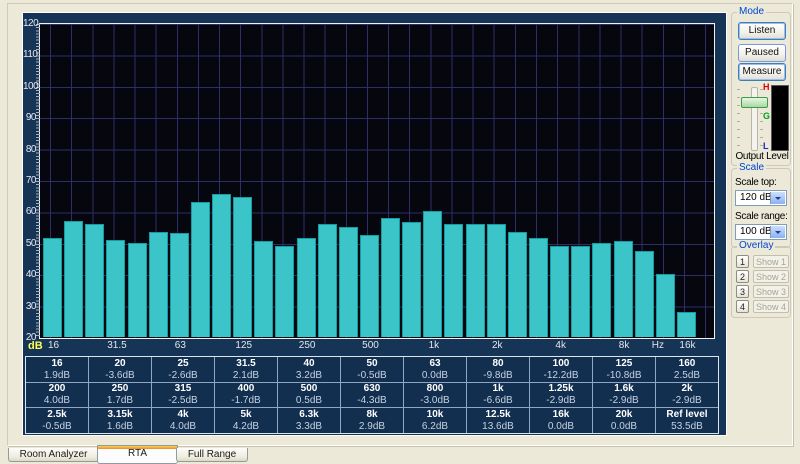  I want to click on band-cell-200: 200 4.0dB, so click(57, 395).